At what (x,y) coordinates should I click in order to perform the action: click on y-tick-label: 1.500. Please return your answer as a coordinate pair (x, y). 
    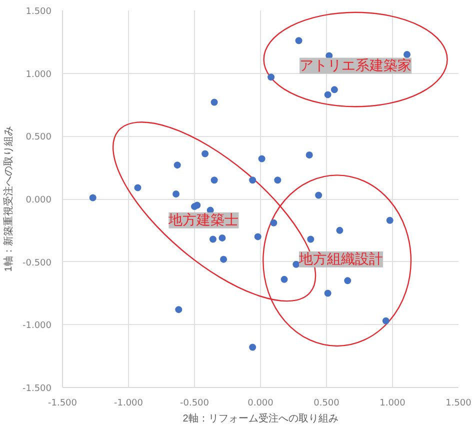
    Looking at the image, I should click on (39, 12).